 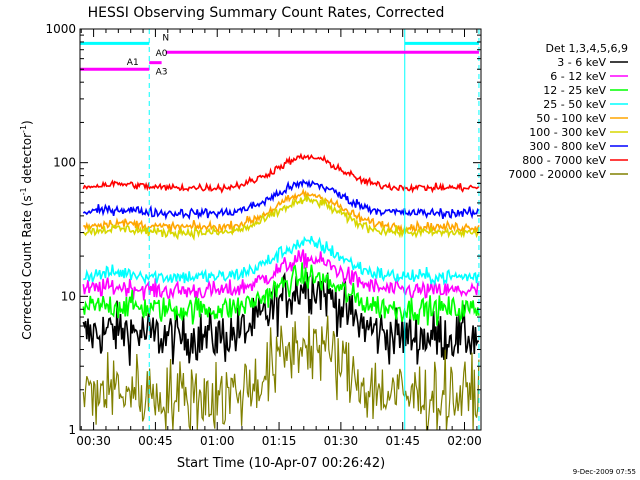 What do you see at coordinates (162, 73) in the screenshot?
I see `flag-label-A3: A3` at bounding box center [162, 73].